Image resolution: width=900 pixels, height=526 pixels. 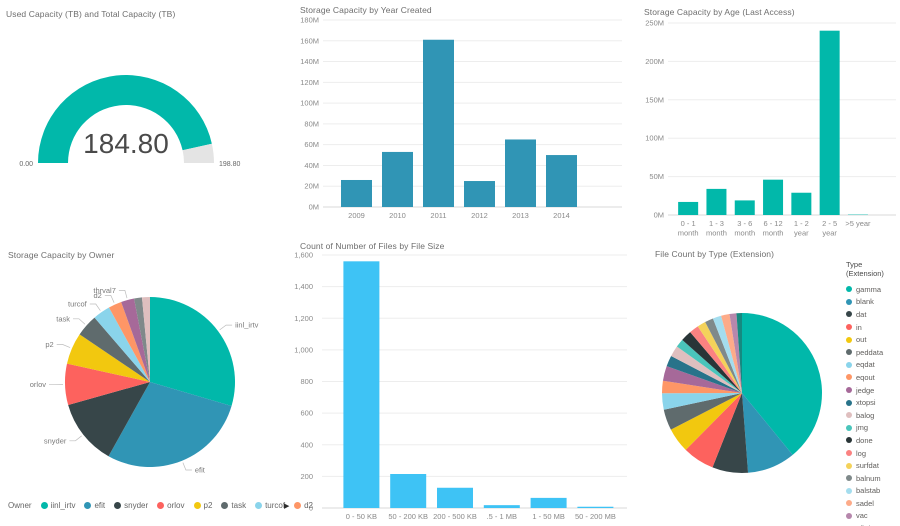 I want to click on pie-slice-xtopsi, so click(x=704, y=374).